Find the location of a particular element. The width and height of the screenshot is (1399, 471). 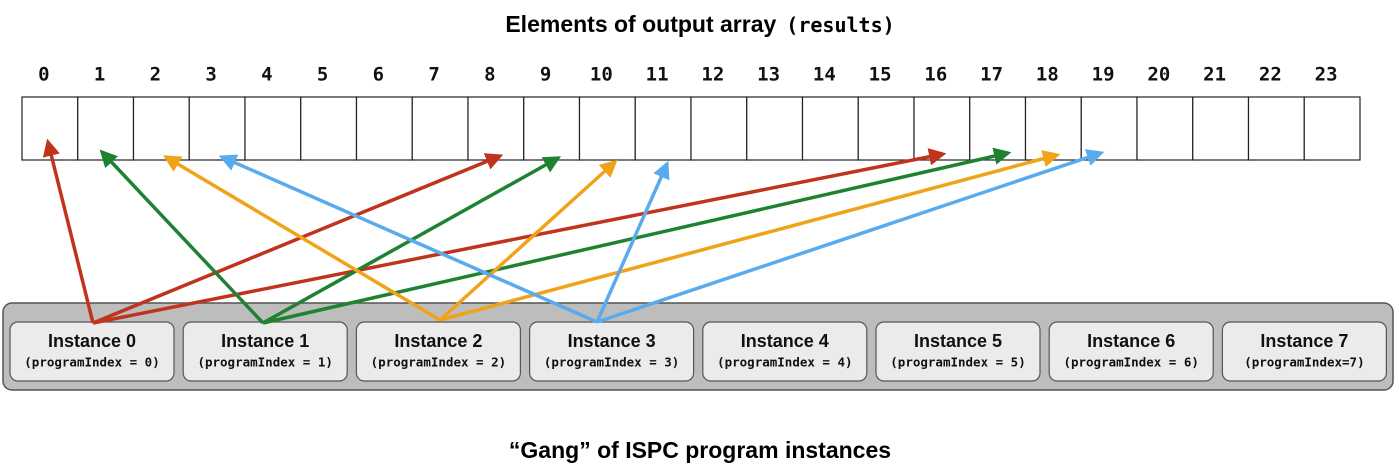

instance-name: Instance 1 is located at coordinates (265, 341).